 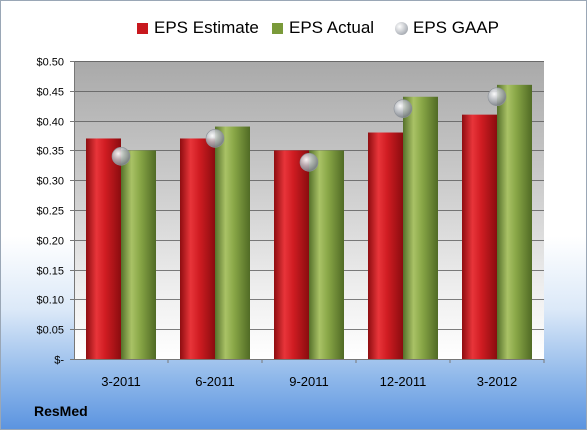 I want to click on y-tick-label: $0.40, so click(x=50, y=123).